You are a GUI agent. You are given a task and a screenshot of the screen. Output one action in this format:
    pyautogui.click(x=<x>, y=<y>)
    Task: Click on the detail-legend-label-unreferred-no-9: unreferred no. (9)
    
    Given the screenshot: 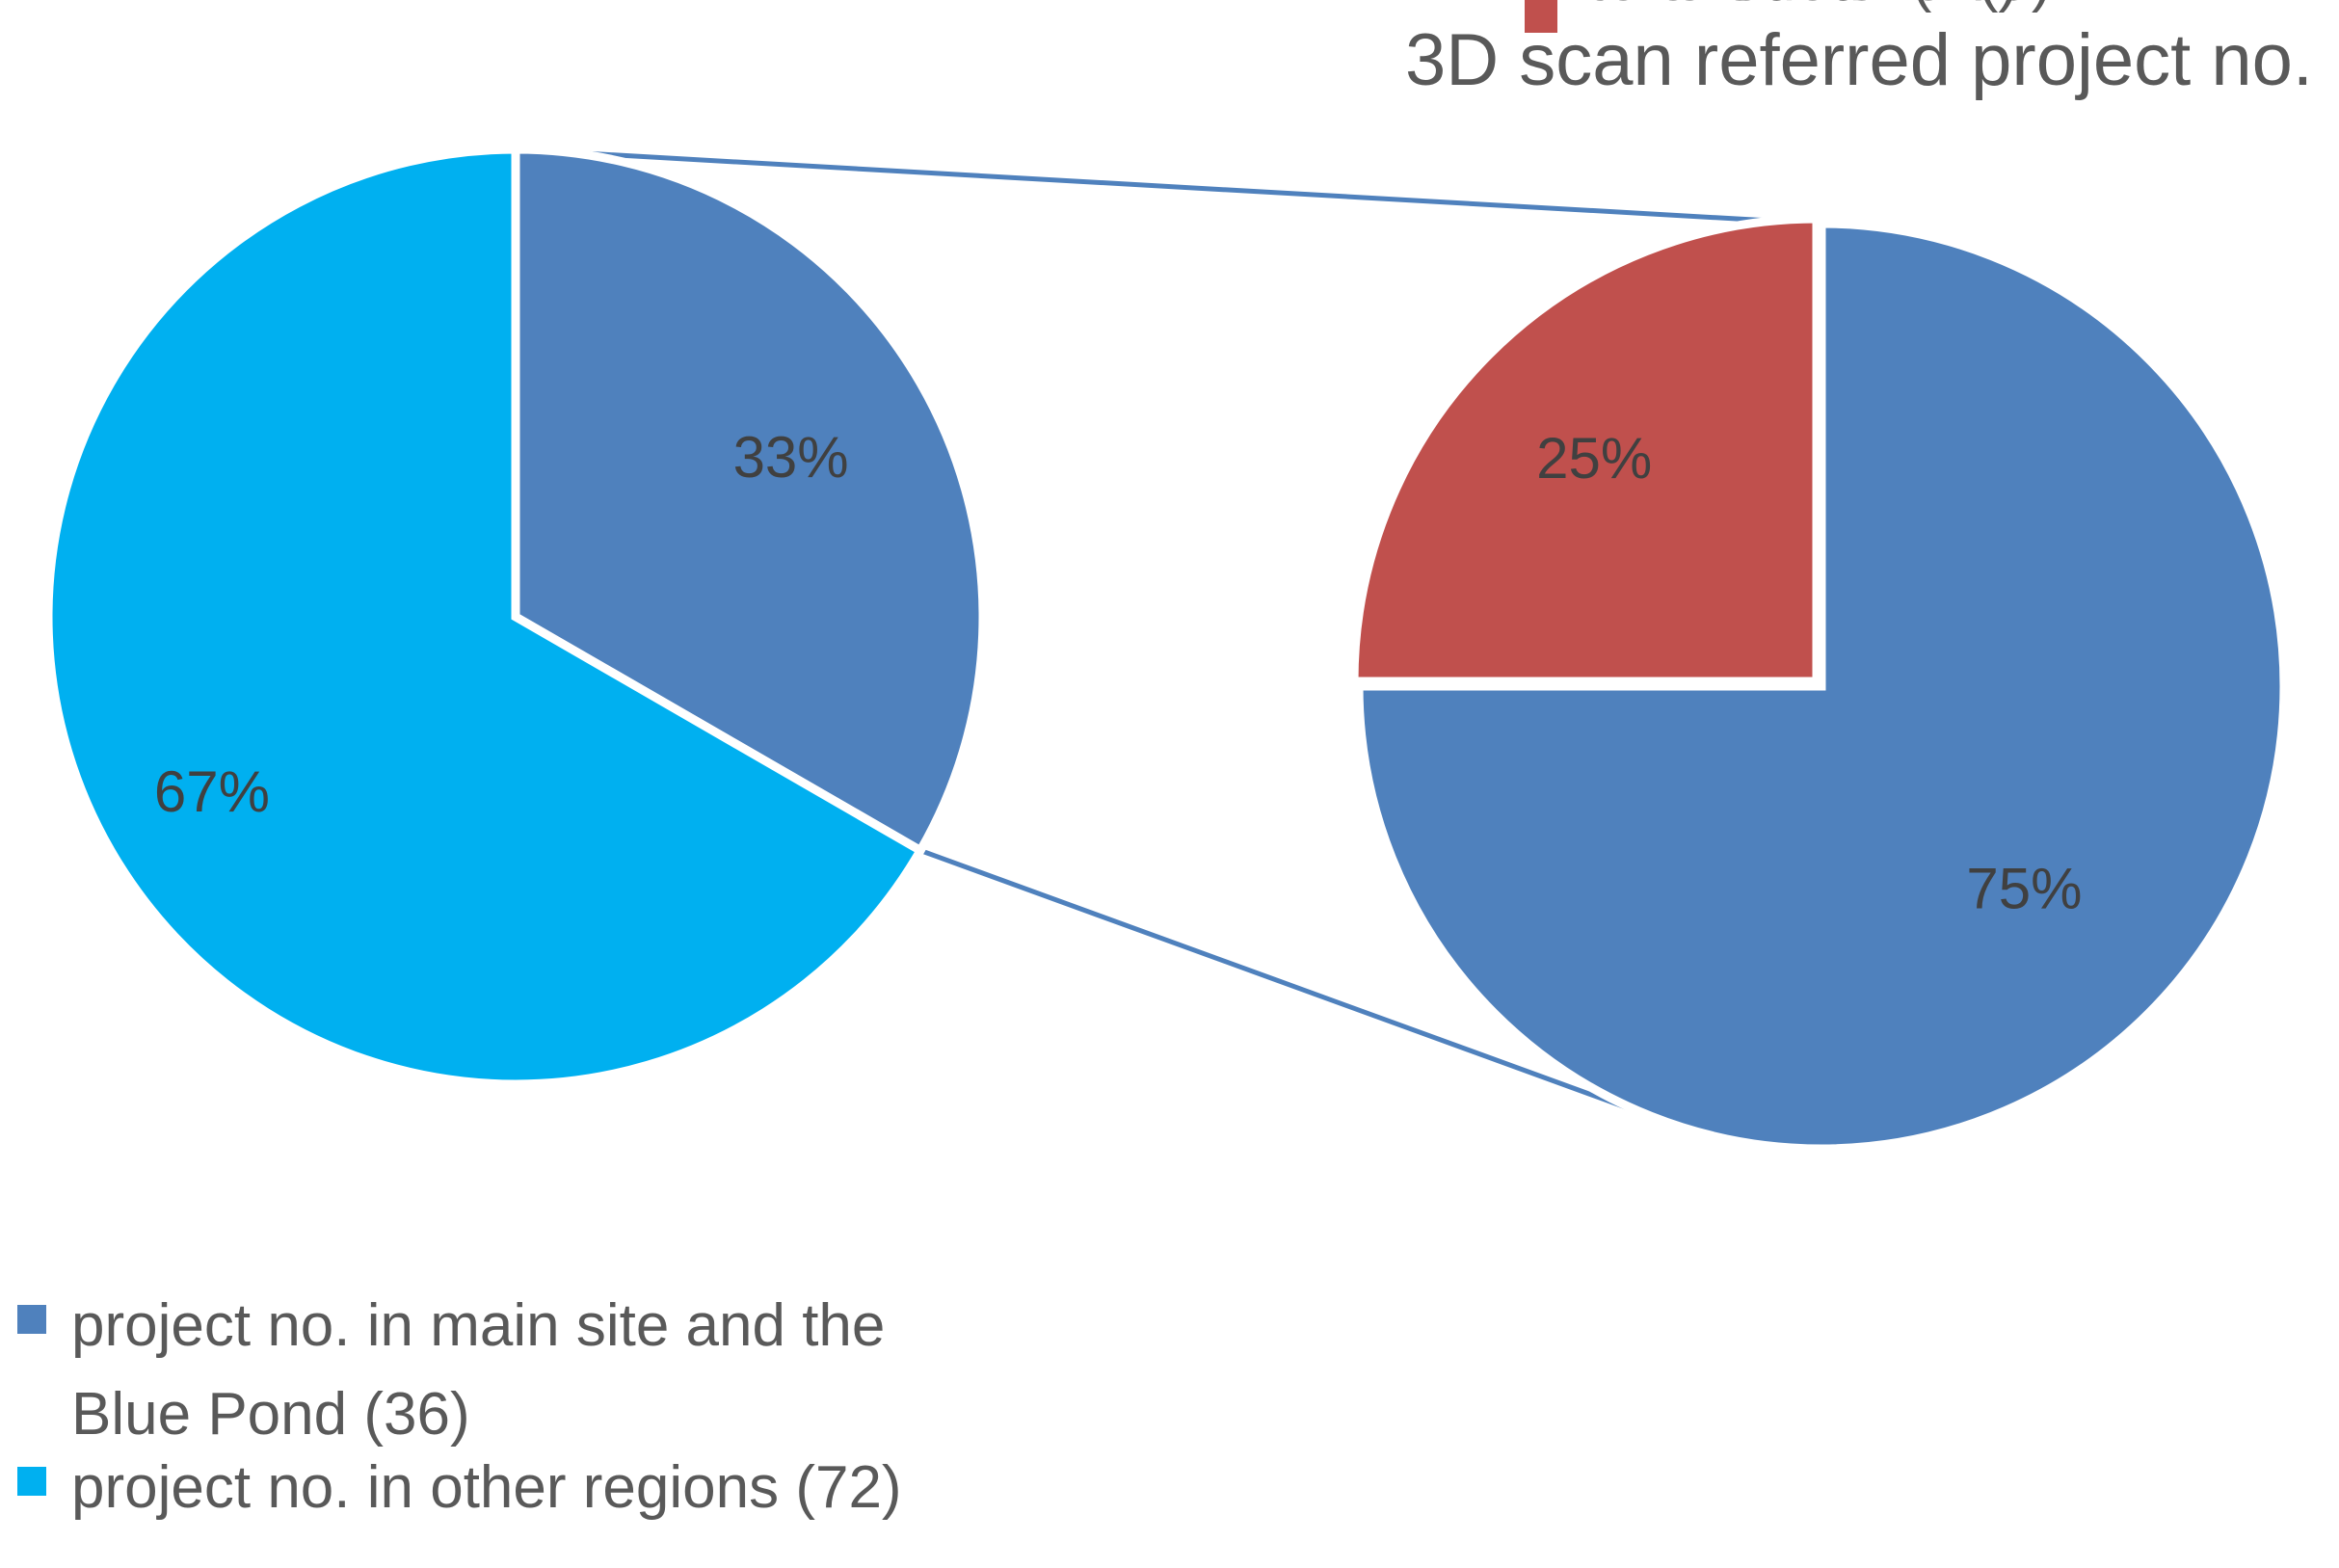 What is the action you would take?
    pyautogui.click(x=1819, y=6)
    